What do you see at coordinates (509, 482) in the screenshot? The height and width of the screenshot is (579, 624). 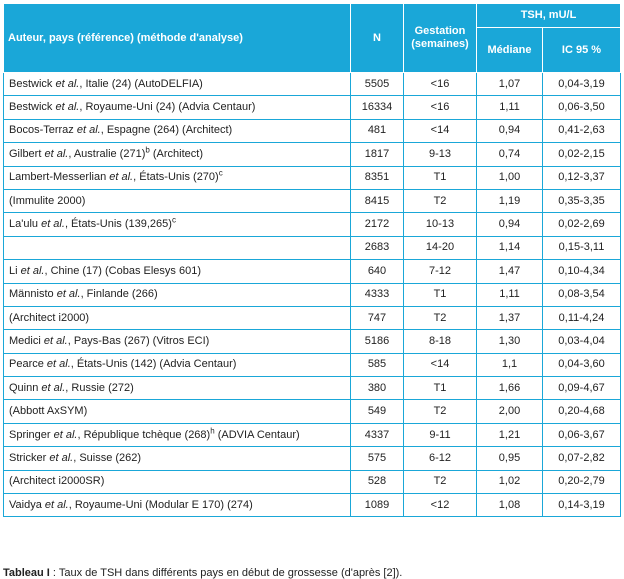 I see `cell-median: 1,02` at bounding box center [509, 482].